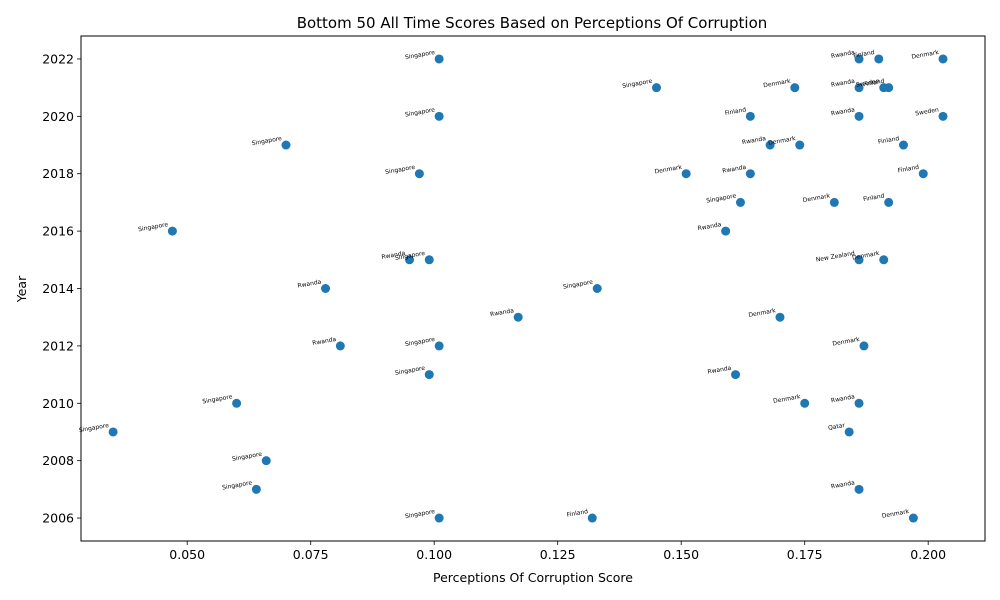 The height and width of the screenshot is (600, 1000). I want to click on y-tick-label: 2018, so click(58, 173).